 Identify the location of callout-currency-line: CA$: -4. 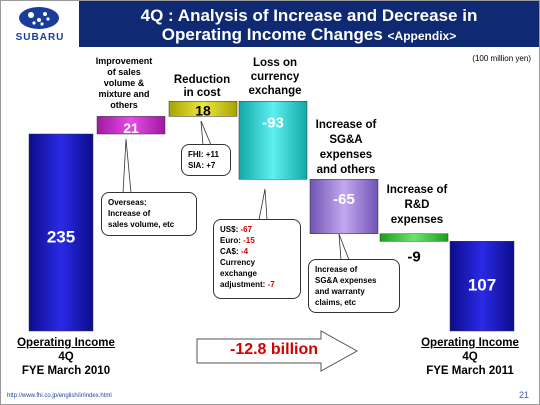
(257, 251).